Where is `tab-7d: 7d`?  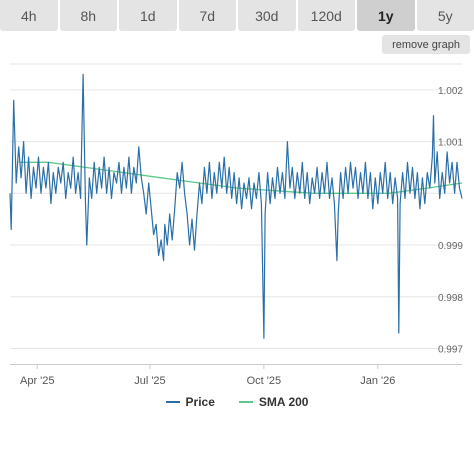 tab-7d: 7d is located at coordinates (207, 15).